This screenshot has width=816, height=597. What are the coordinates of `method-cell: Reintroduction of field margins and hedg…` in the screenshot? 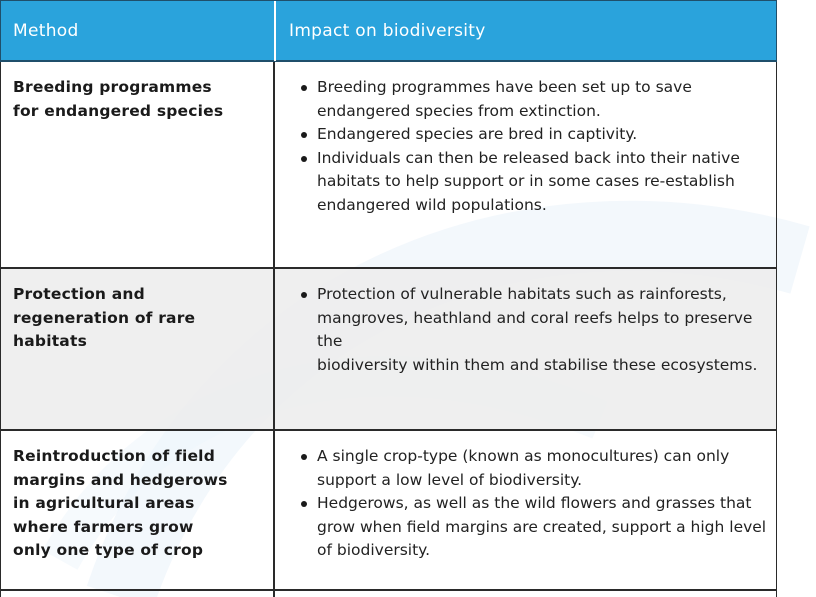 It's located at (135, 504).